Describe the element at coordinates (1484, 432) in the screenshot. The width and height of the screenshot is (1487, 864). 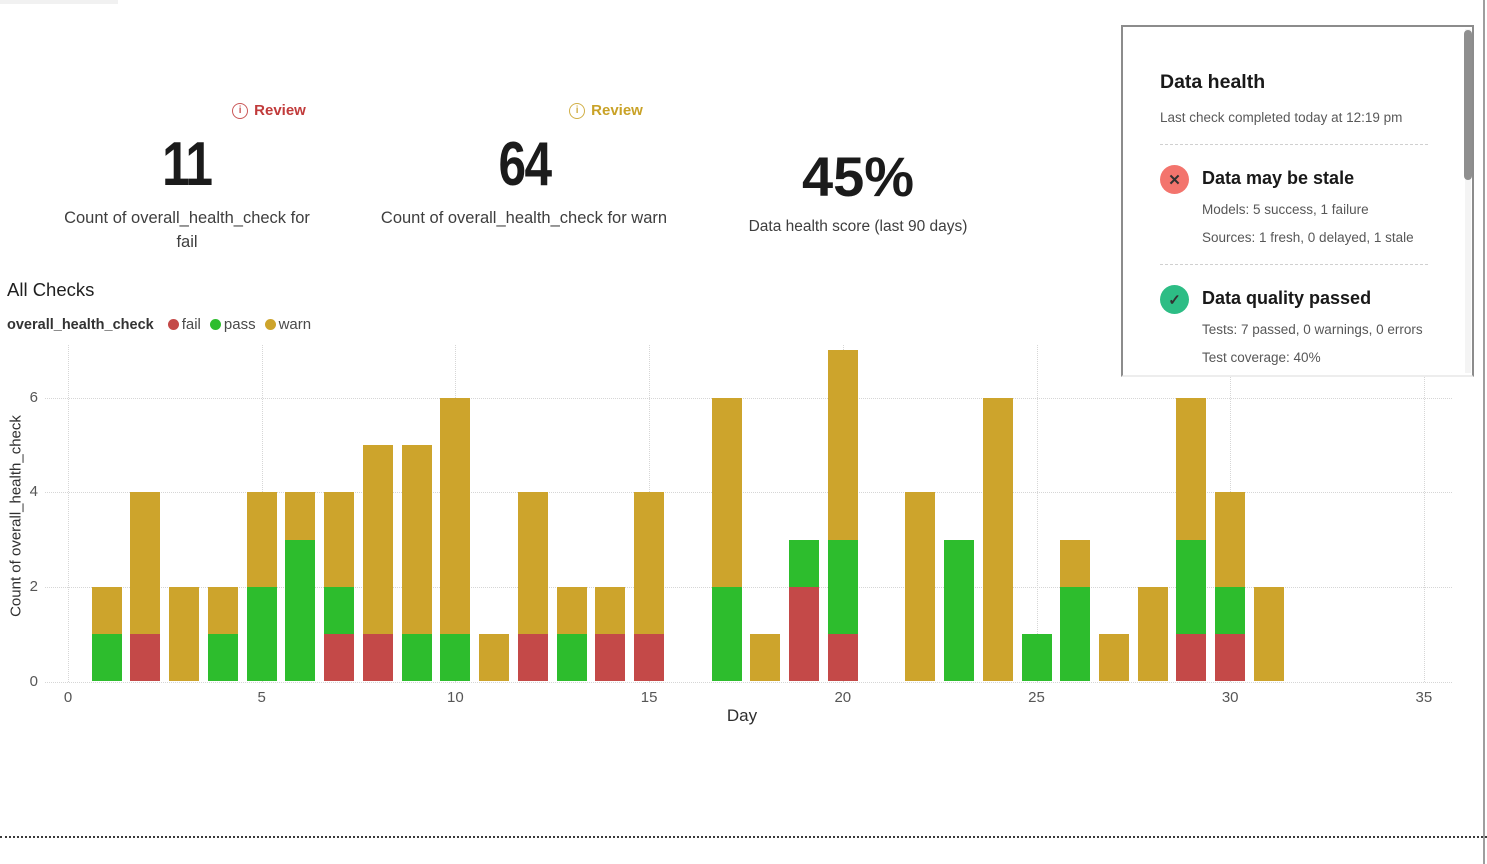
I see `page-scroll-edge` at that location.